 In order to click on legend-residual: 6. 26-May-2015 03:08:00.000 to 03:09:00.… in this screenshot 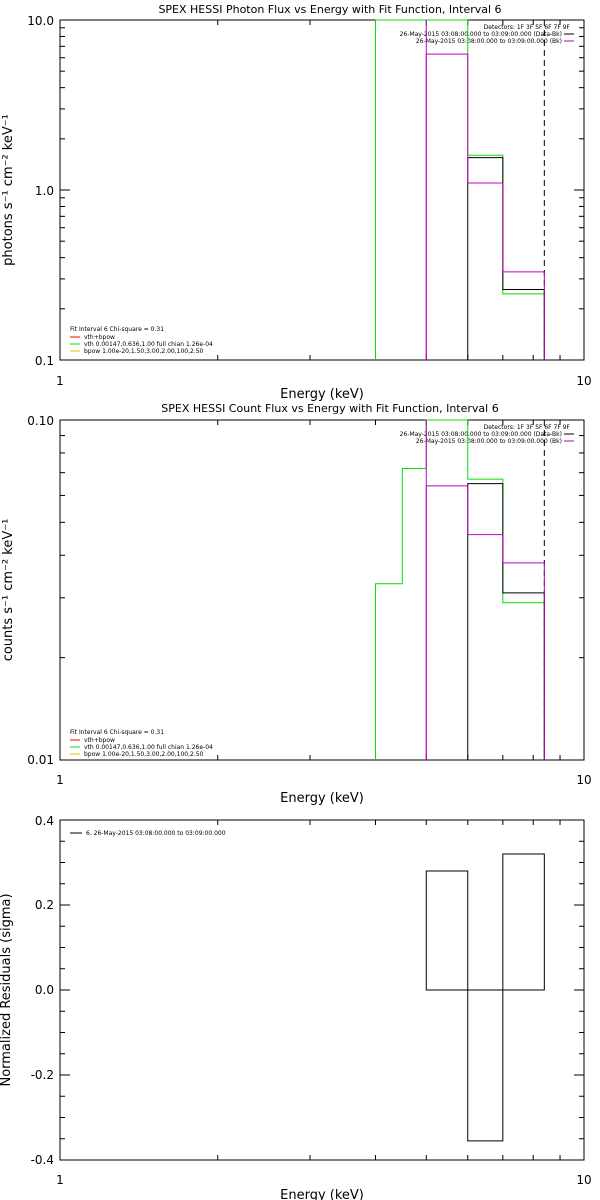, I will do `click(156, 833)`.